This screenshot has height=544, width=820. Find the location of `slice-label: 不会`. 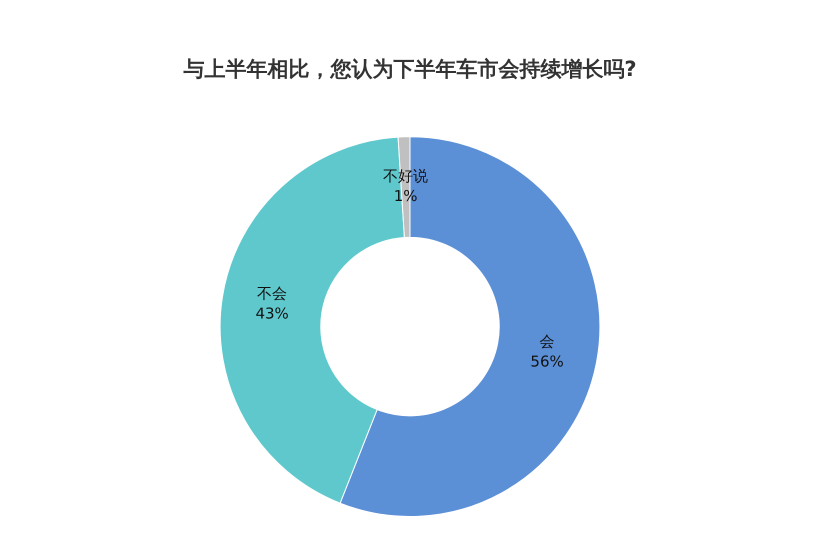

slice-label: 不会 is located at coordinates (272, 293).